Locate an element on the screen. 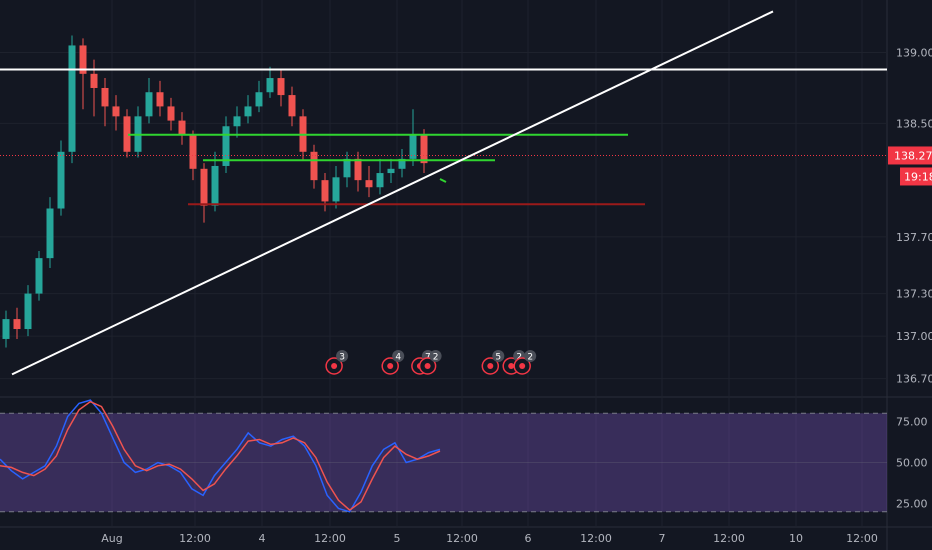  event-marker: 3 is located at coordinates (337, 362).